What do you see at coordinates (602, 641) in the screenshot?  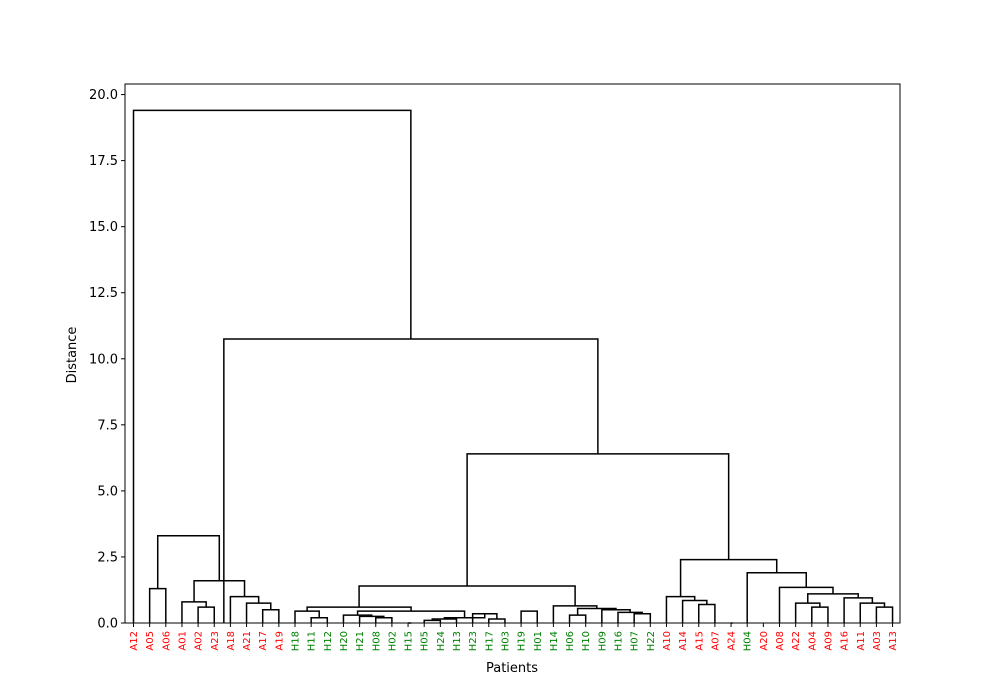 I see `leaf-label: H09` at bounding box center [602, 641].